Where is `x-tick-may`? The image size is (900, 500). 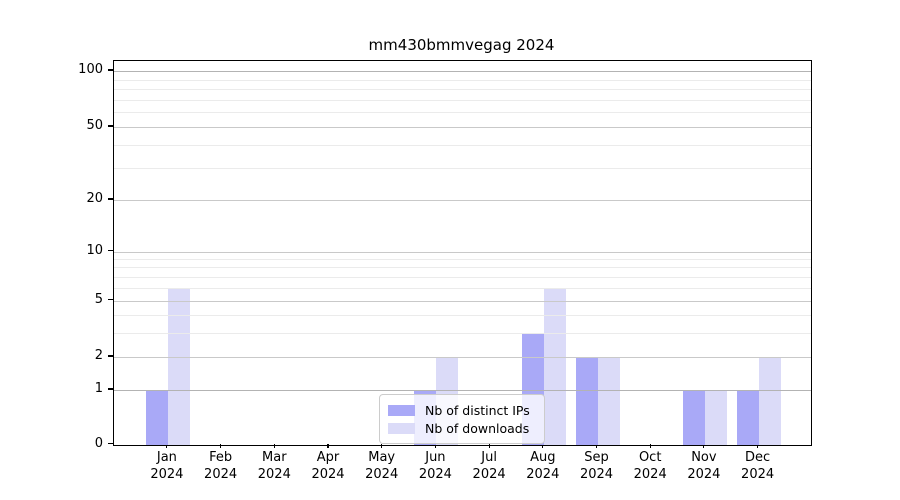 x-tick-may is located at coordinates (382, 446).